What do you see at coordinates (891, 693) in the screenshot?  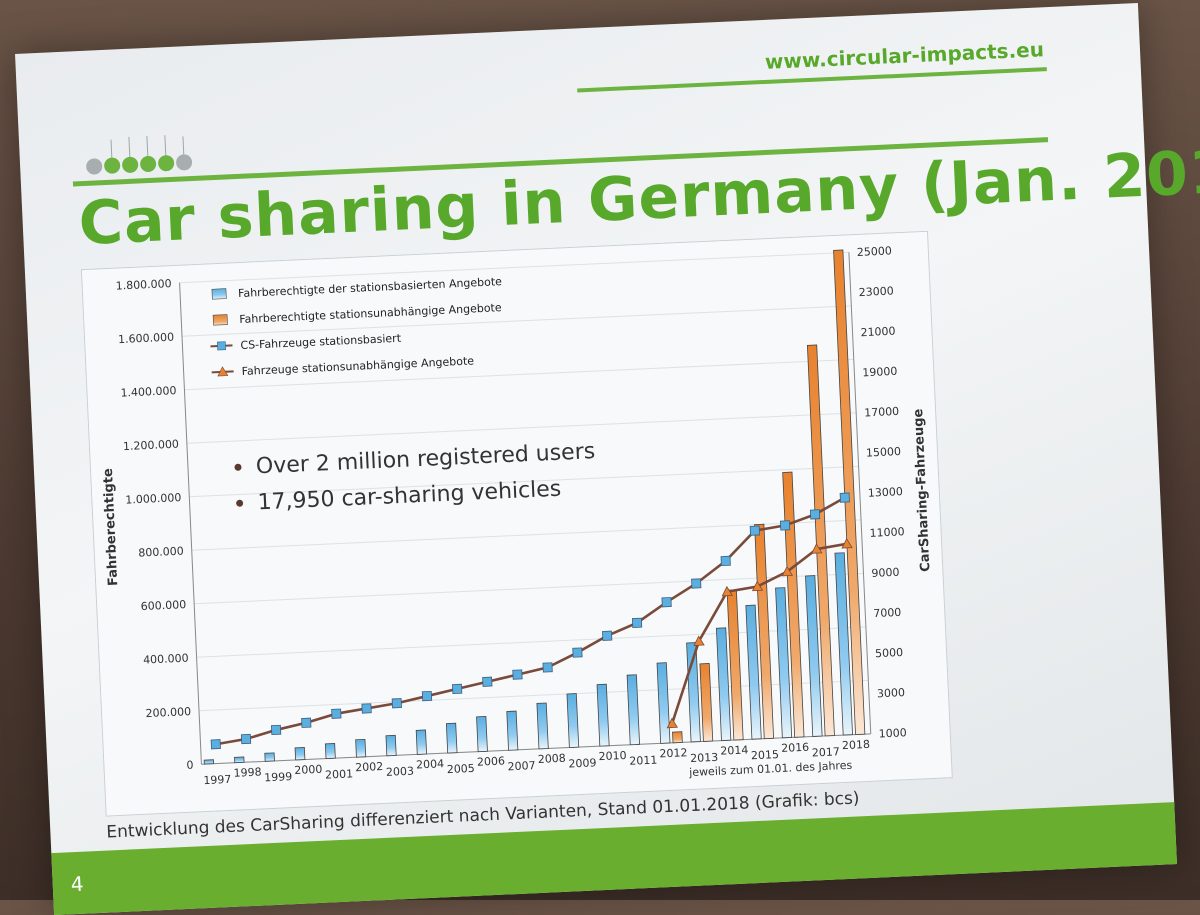 I see `y-right-tick-label: 3000` at bounding box center [891, 693].